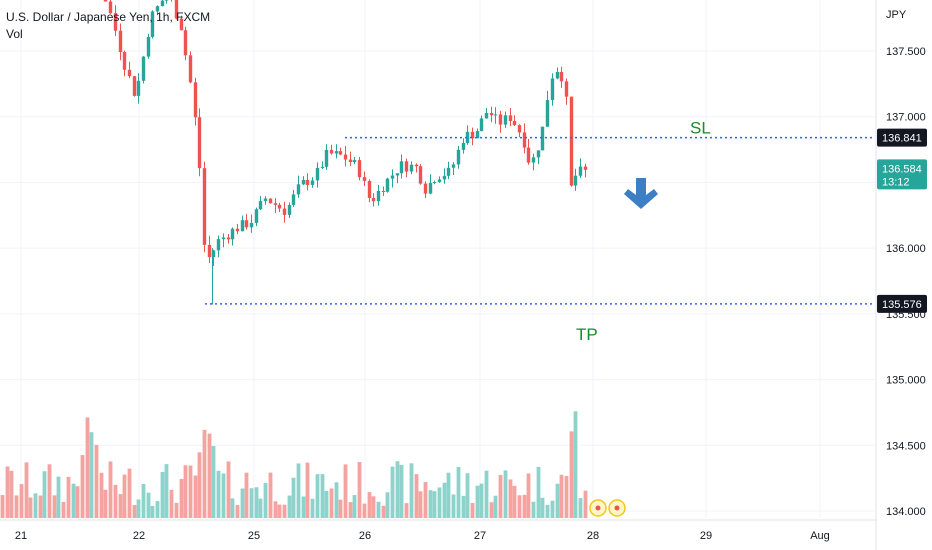 The height and width of the screenshot is (550, 932). I want to click on tp-label: TP, so click(587, 334).